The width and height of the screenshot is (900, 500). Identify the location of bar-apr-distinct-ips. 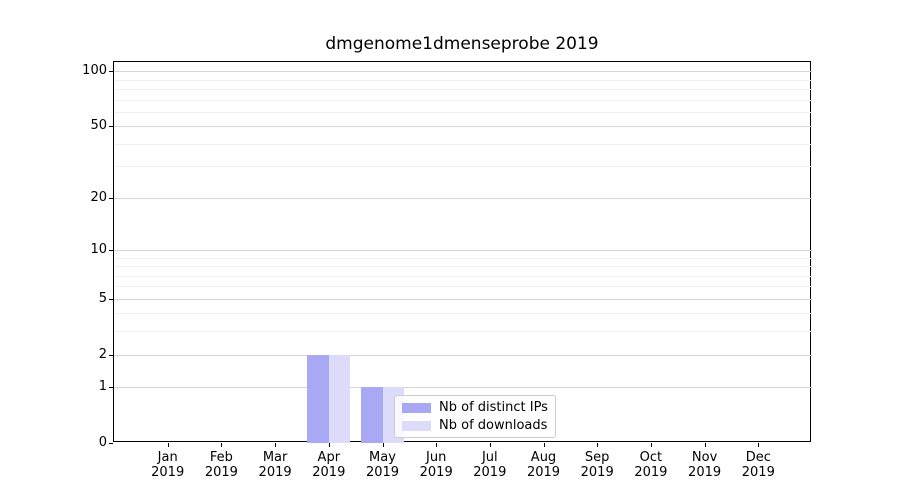
(318, 398).